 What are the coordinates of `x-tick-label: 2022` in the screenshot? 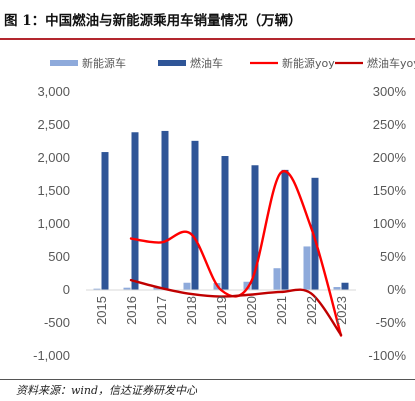 It's located at (311, 310).